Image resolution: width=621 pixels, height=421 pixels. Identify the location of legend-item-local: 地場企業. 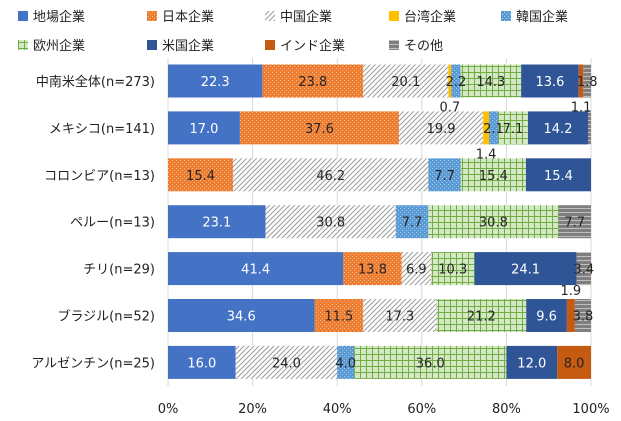
(51, 17).